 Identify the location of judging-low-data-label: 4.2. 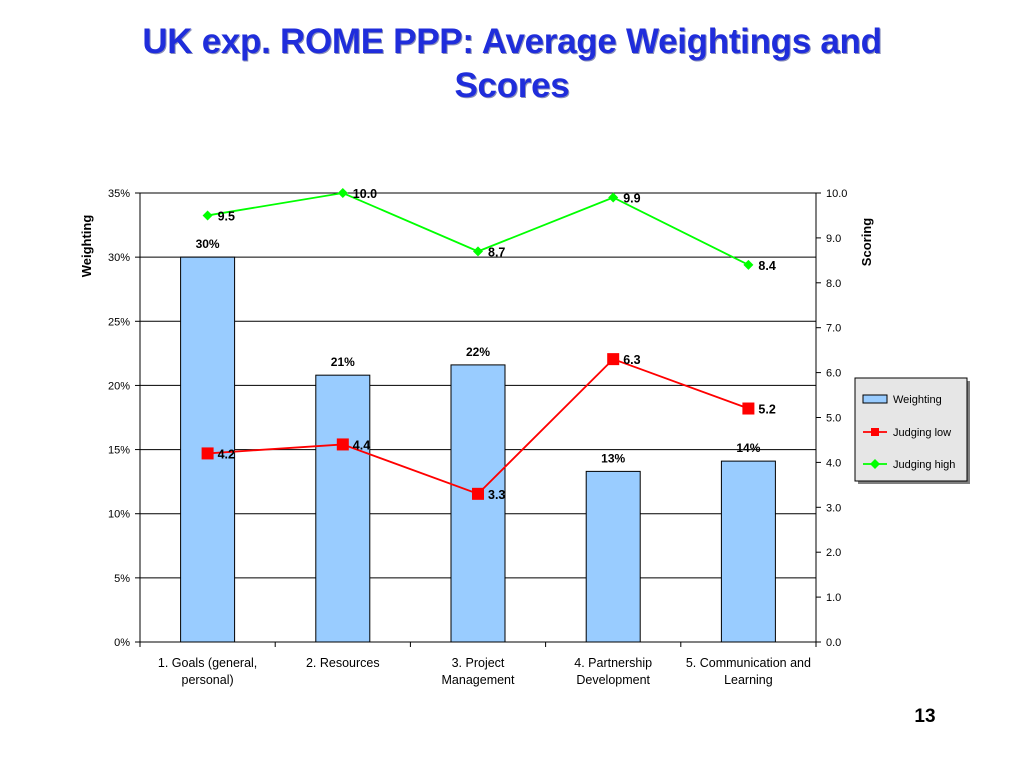
(226, 454).